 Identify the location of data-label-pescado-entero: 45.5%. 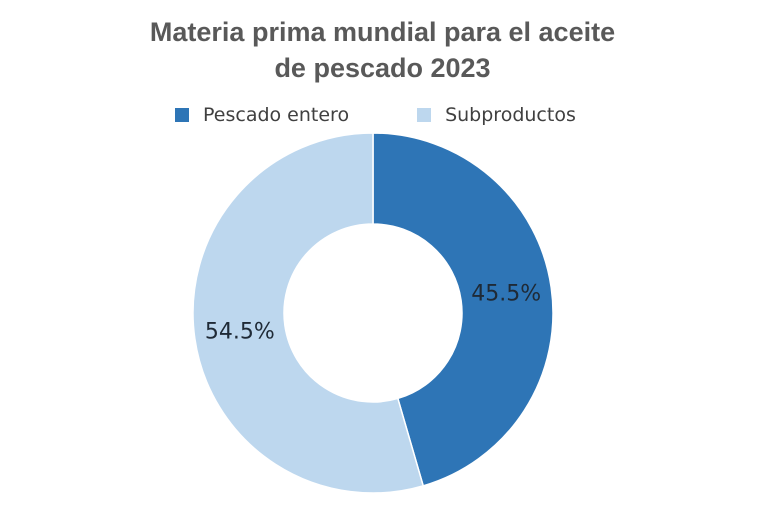
(506, 294).